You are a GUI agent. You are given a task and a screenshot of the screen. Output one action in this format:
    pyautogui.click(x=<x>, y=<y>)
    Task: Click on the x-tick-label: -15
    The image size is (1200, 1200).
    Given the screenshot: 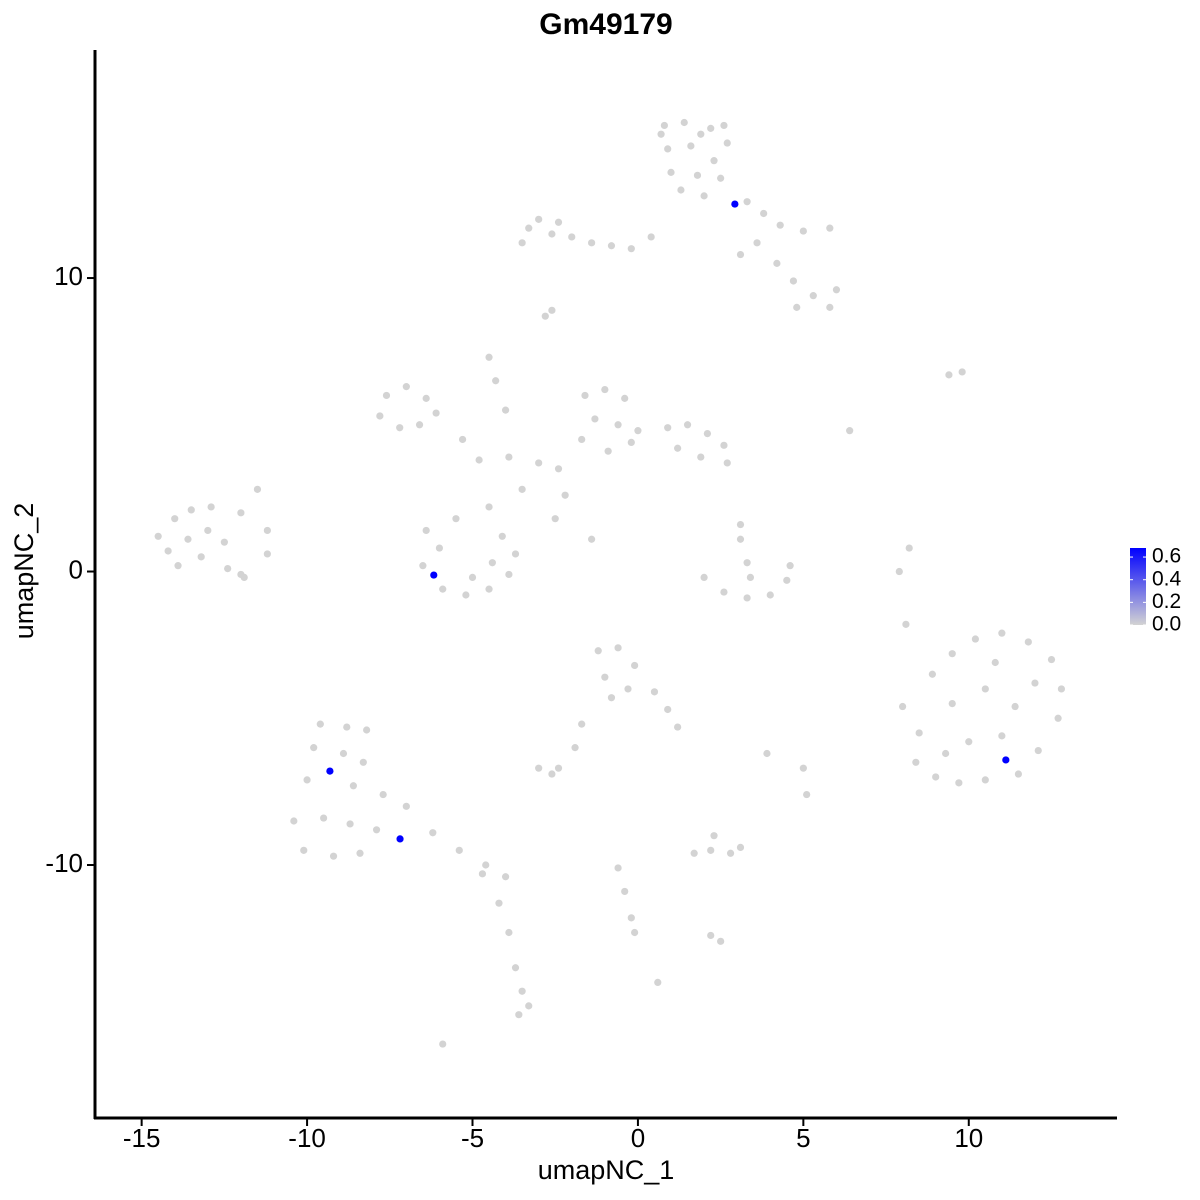 What is the action you would take?
    pyautogui.click(x=142, y=1138)
    